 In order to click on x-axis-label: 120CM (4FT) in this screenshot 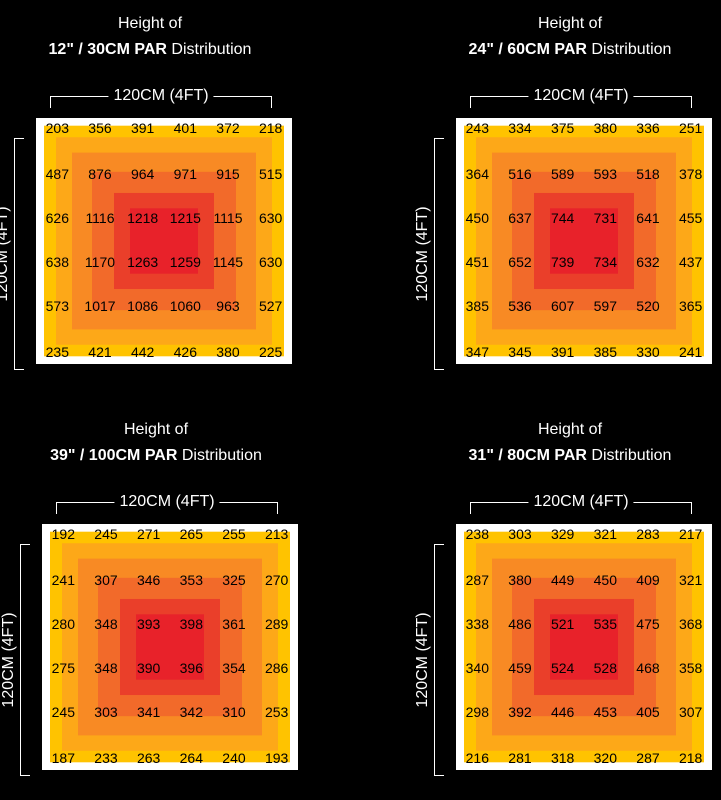, I will do `click(581, 502)`.